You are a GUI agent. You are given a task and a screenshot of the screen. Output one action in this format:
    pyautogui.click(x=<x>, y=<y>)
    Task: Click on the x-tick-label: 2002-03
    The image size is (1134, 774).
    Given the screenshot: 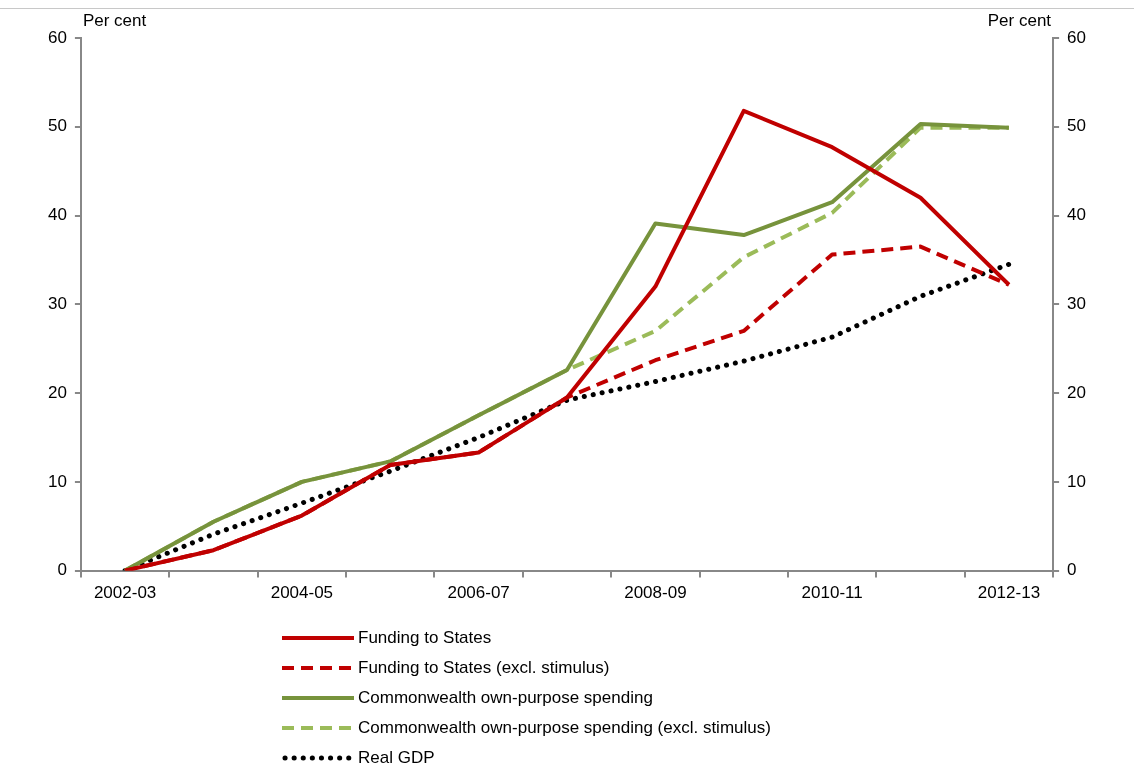 What is the action you would take?
    pyautogui.click(x=125, y=593)
    